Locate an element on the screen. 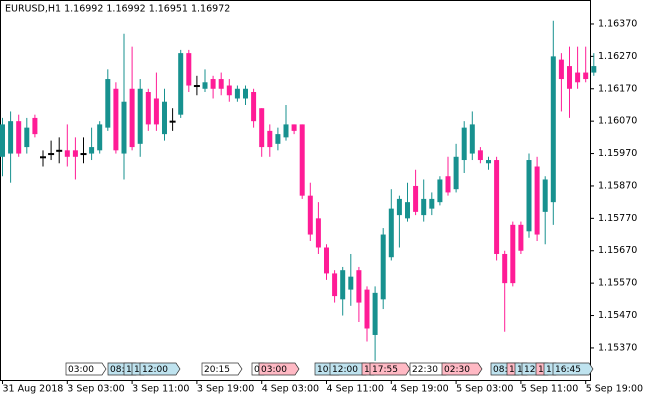 Image resolution: width=650 pixels, height=400 pixels. y-tick-label: 1.15770 is located at coordinates (617, 218).